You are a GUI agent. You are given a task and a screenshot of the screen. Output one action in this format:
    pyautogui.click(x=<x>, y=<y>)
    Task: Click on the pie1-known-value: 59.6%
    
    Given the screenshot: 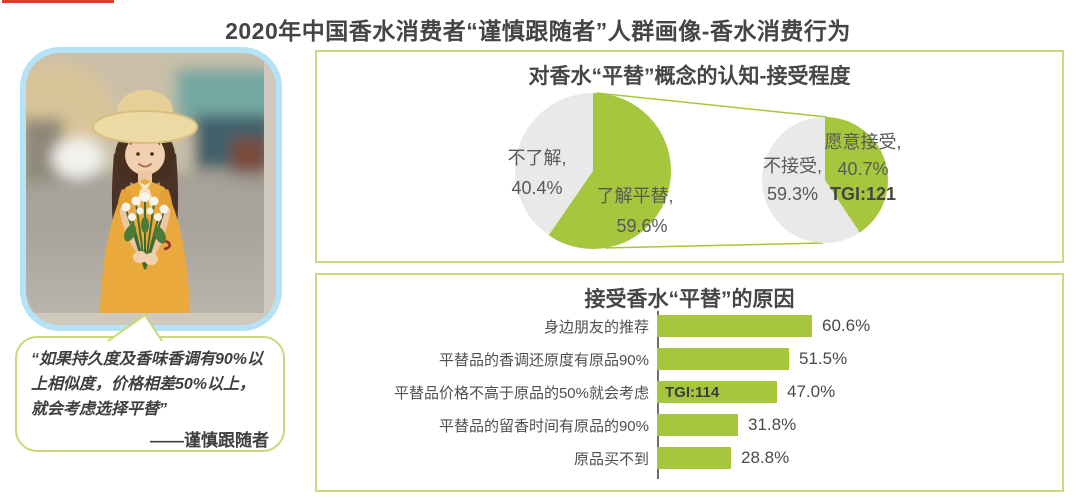 What is the action you would take?
    pyautogui.click(x=642, y=226)
    